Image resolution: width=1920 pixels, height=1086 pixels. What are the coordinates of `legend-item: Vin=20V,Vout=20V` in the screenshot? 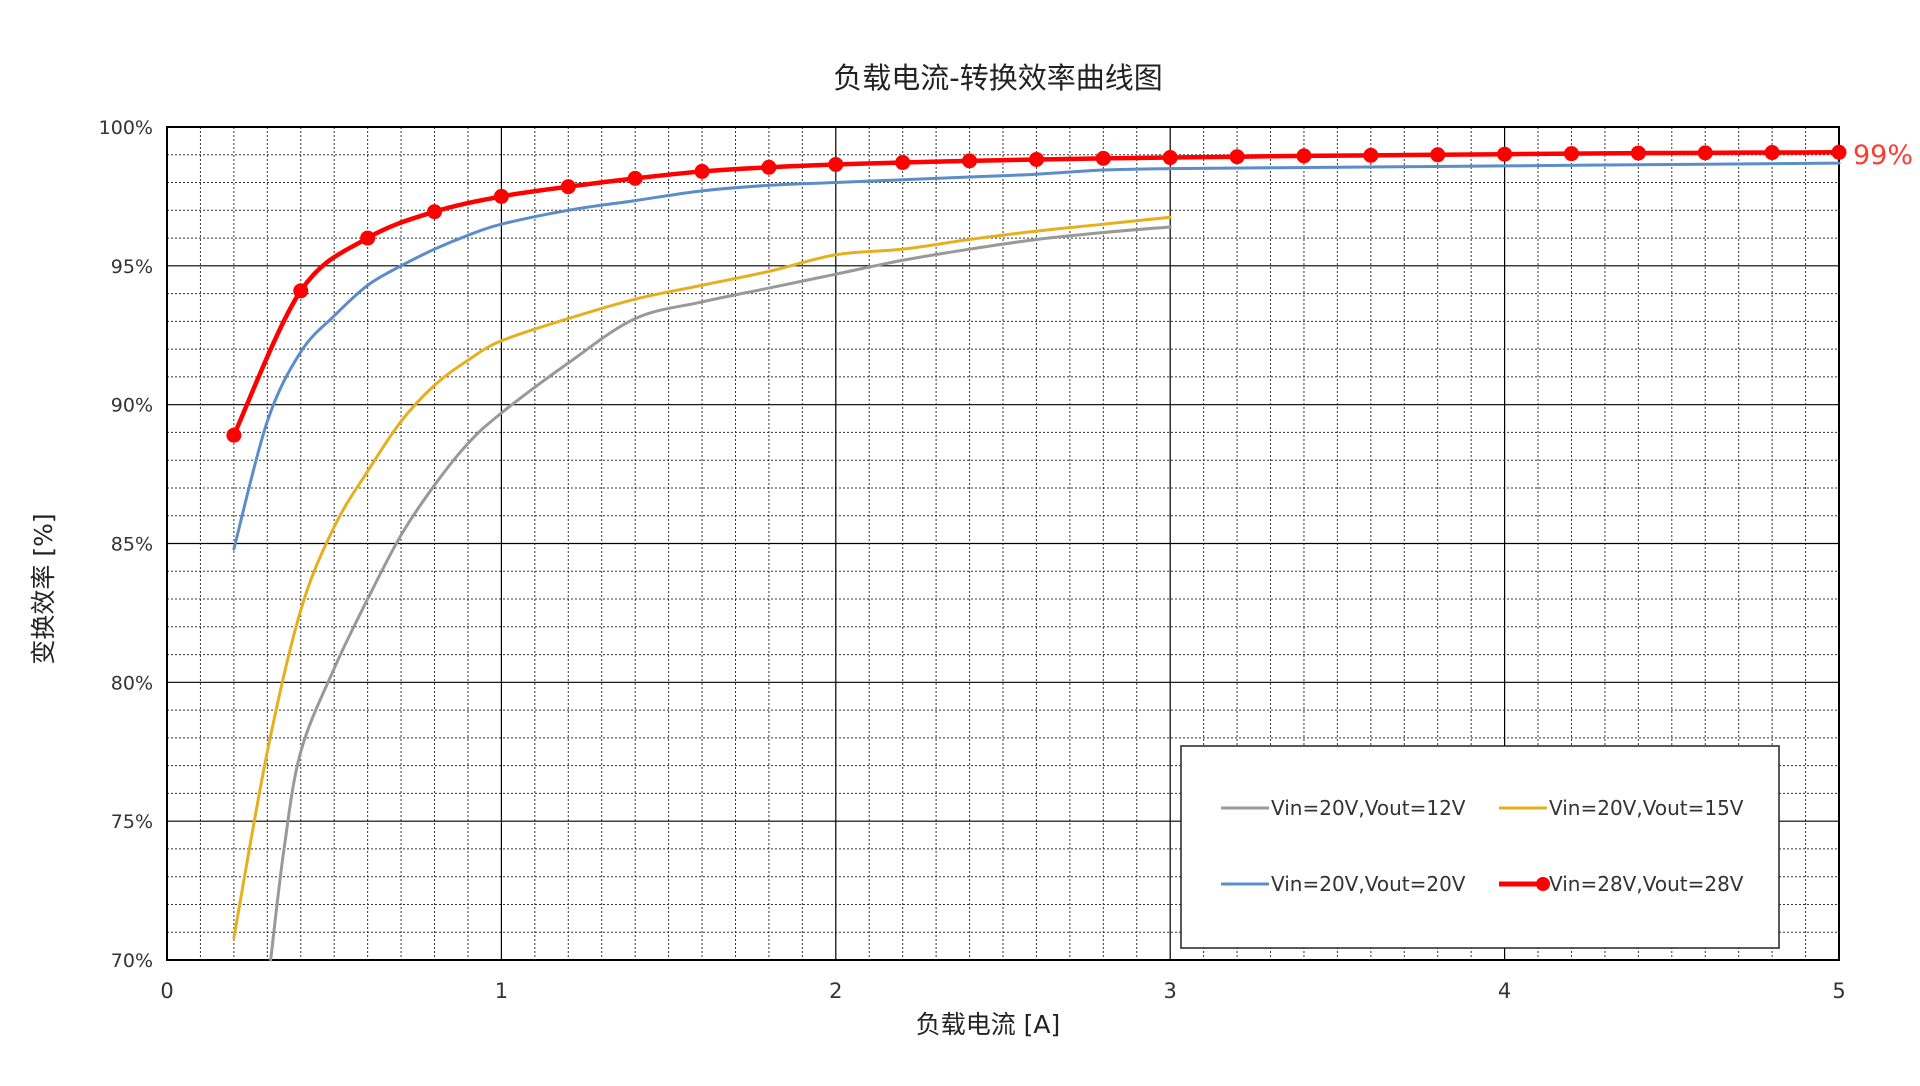 It's located at (1343, 884).